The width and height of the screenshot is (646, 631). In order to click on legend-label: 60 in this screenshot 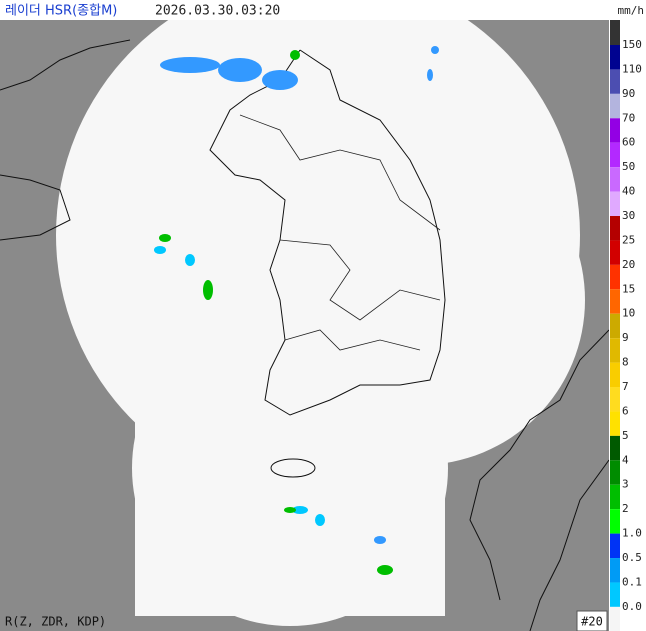, I will do `click(628, 142)`.